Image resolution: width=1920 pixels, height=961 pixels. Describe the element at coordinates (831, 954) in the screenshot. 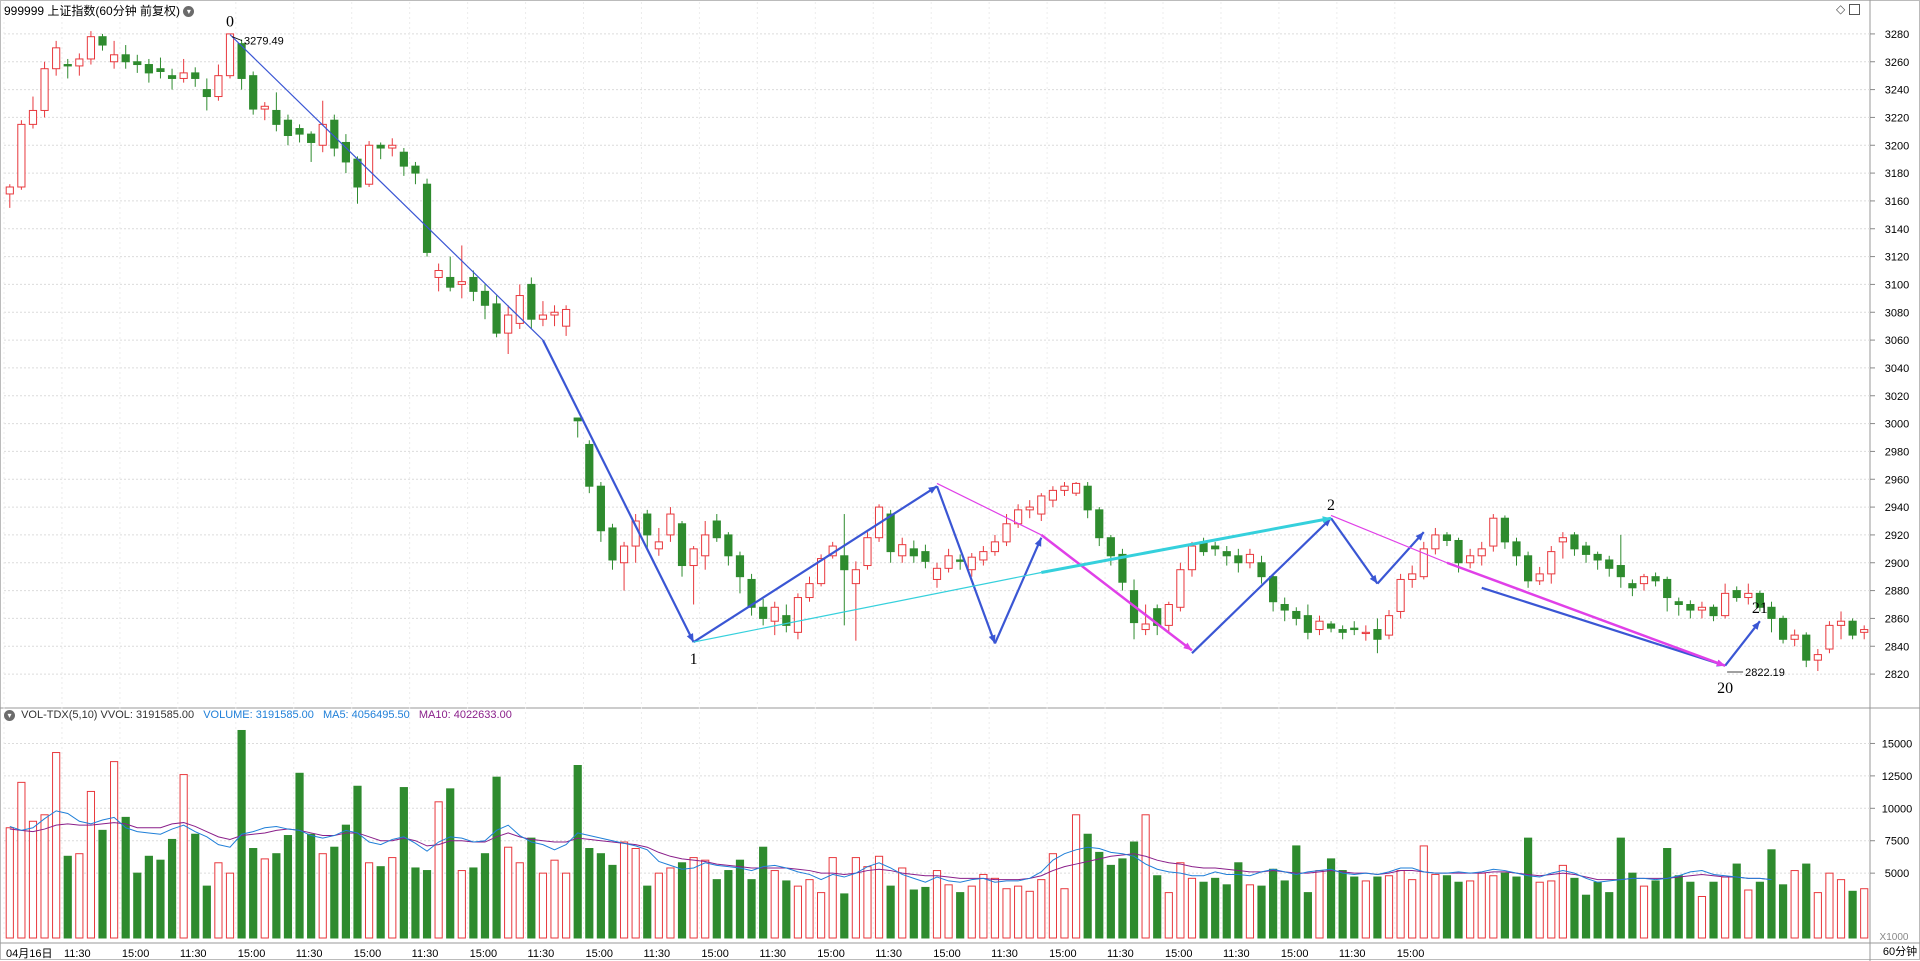

I see `time-tick-label: 15:00` at that location.